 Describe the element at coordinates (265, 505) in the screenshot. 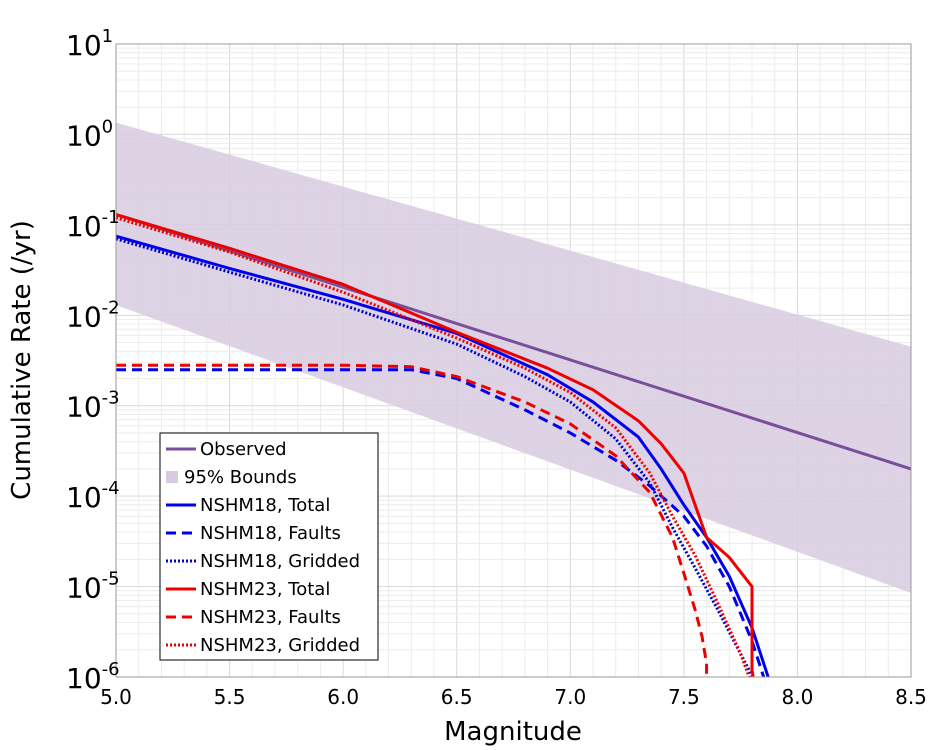

I see `legend-label: NSHM18, Total` at that location.